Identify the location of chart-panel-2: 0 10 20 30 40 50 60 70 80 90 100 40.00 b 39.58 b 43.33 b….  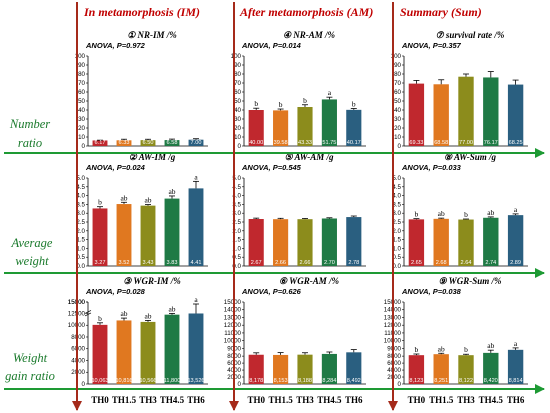
(298, 90).